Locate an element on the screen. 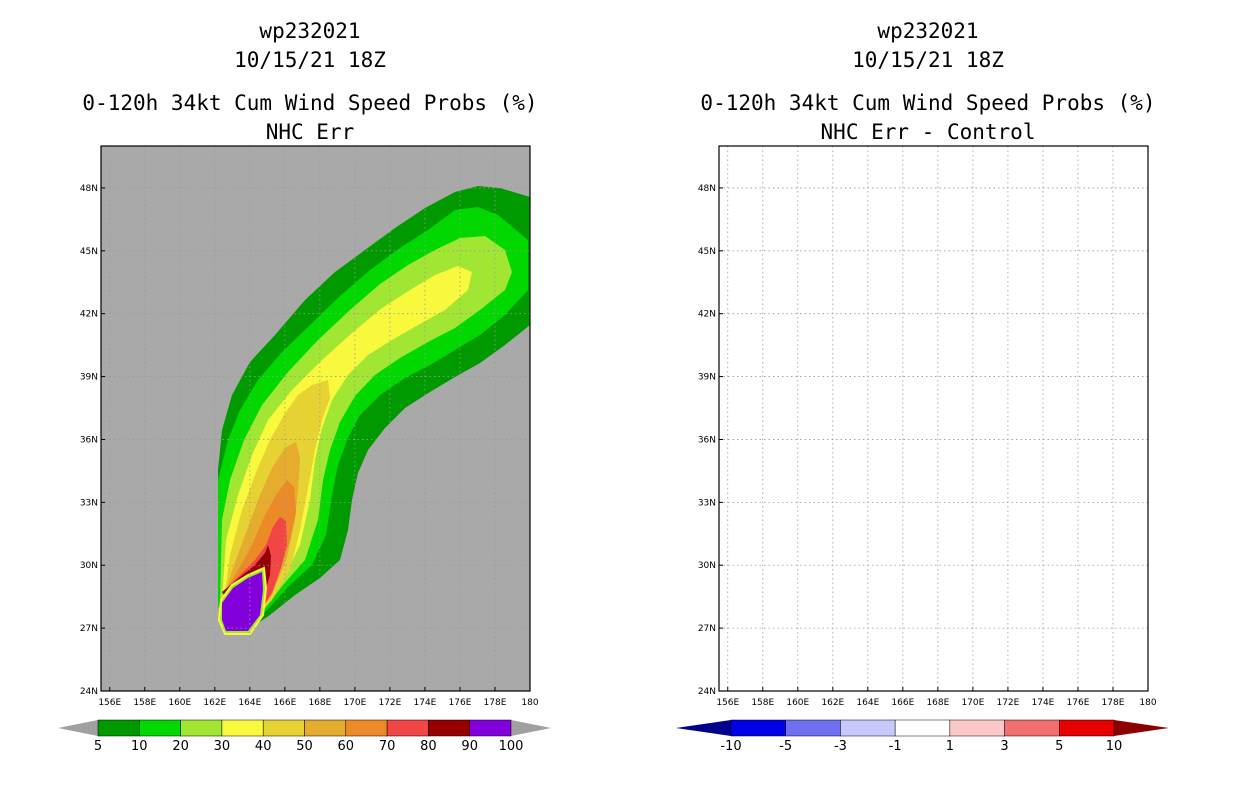 This screenshot has width=1236, height=800. contour-100pct is located at coordinates (242, 601).